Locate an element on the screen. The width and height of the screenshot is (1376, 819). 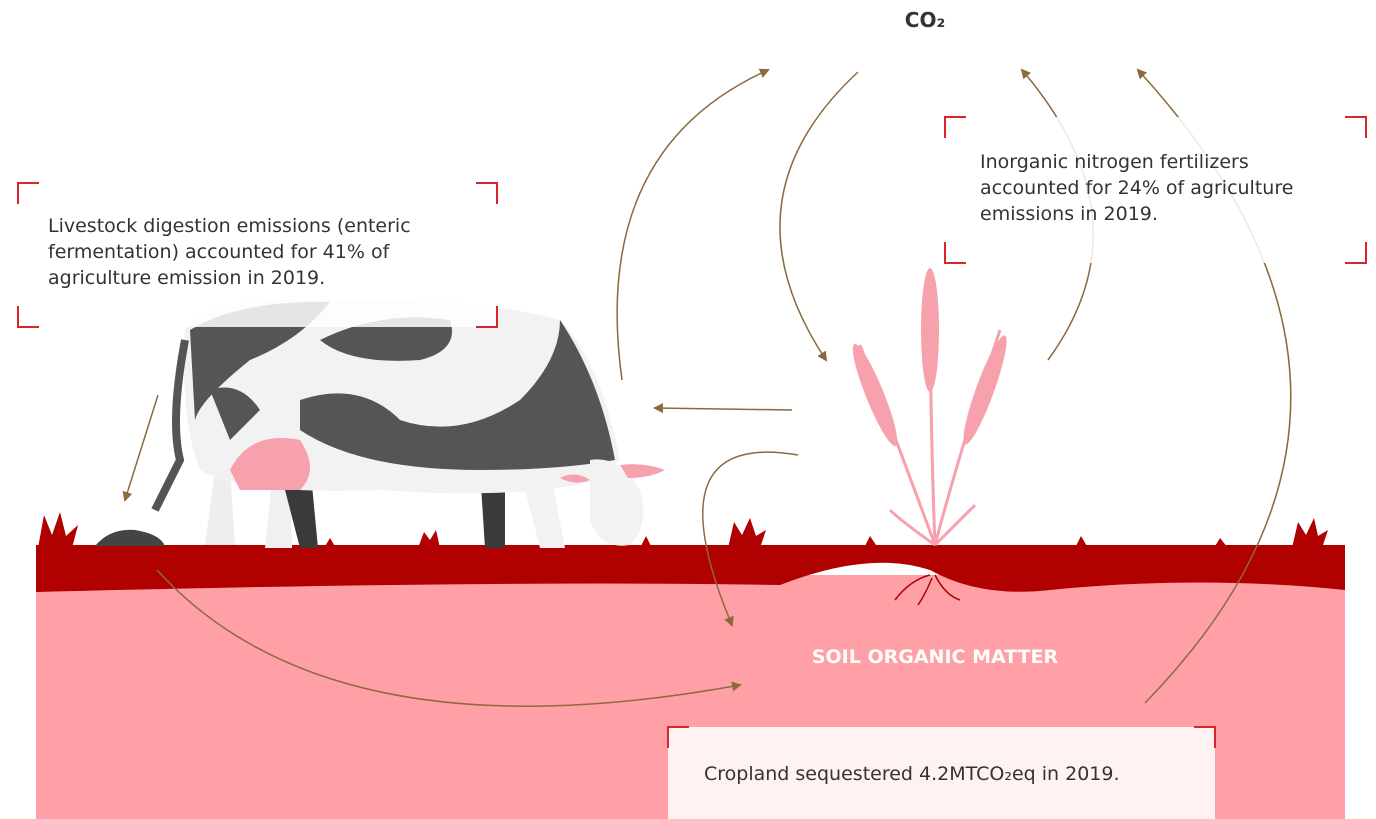
callout-text: Cropland sequestered 4.2MTCO₂eq in 2019. is located at coordinates (912, 774).